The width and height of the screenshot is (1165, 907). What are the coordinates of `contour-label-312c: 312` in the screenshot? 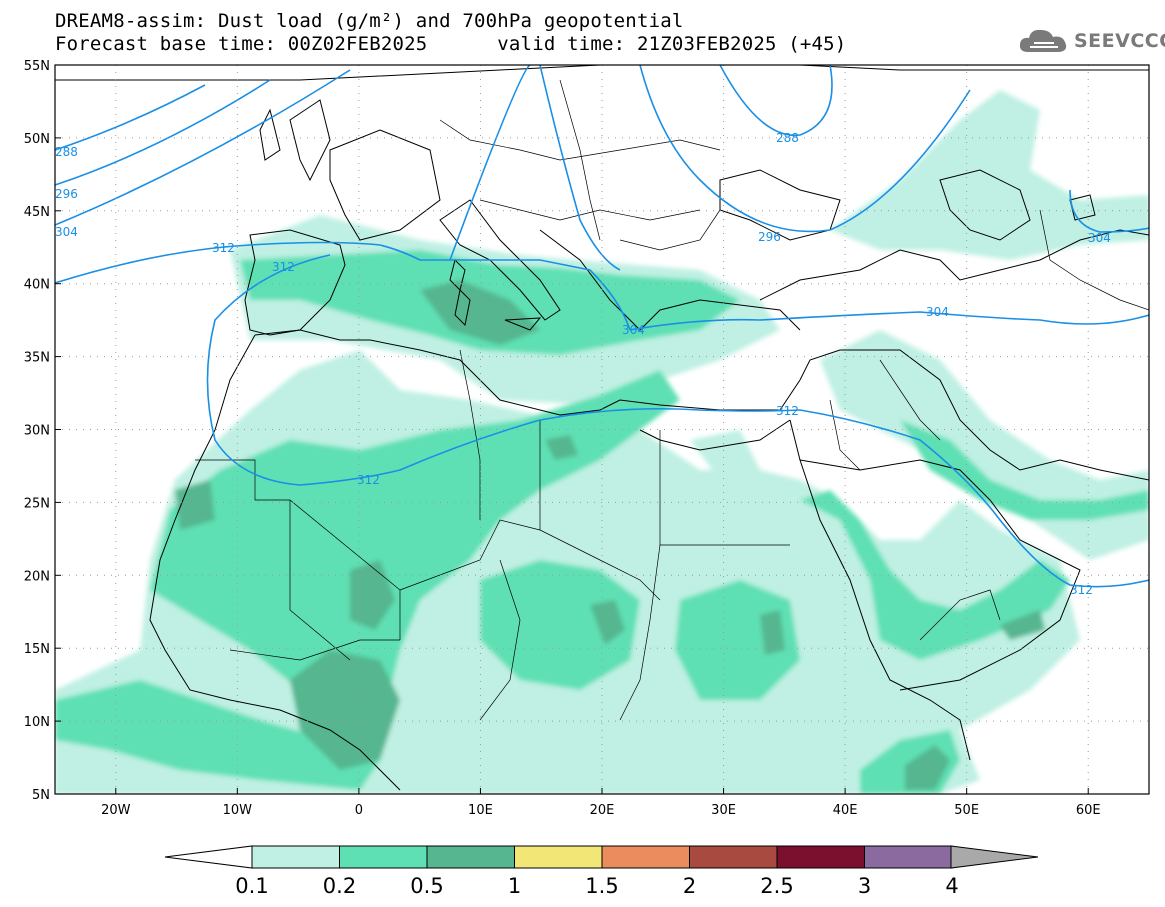 It's located at (368, 480).